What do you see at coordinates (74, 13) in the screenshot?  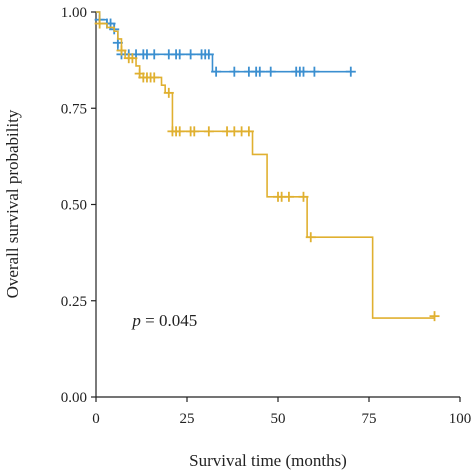 I see `y-tick-label: 1.00` at bounding box center [74, 13].